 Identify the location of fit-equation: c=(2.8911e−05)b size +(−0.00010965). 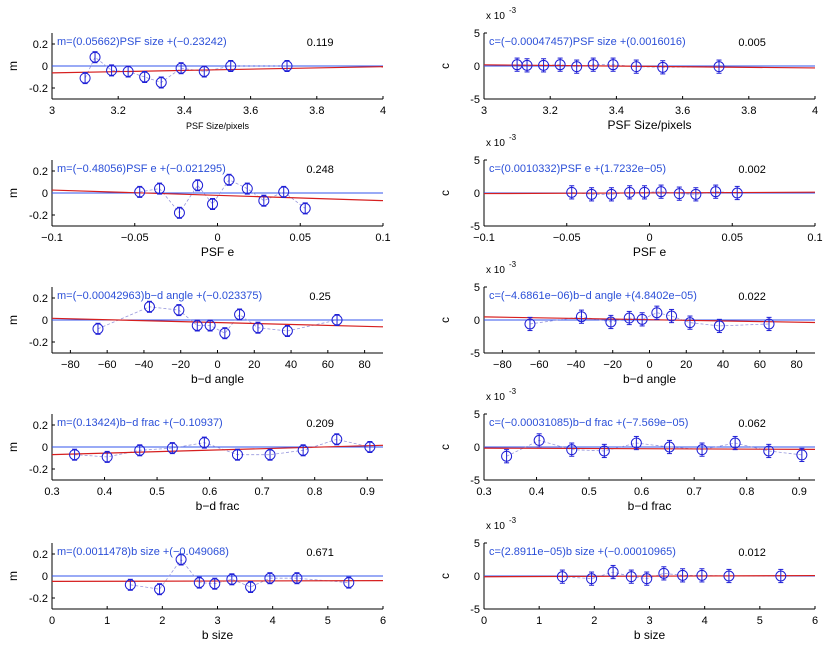
(582, 552).